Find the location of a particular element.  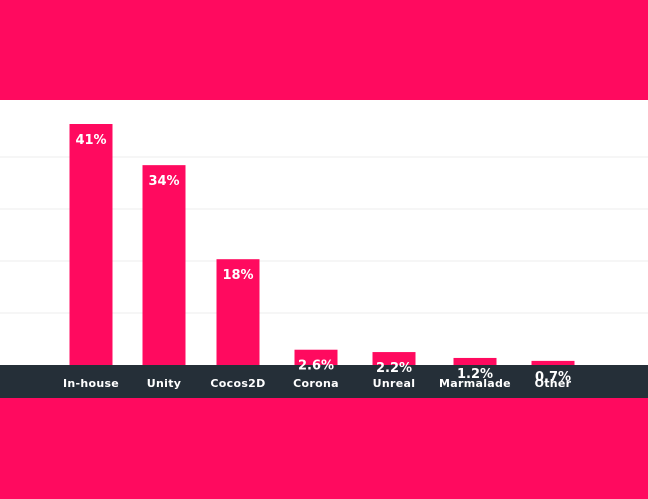

value-label: 1.2% is located at coordinates (475, 374).